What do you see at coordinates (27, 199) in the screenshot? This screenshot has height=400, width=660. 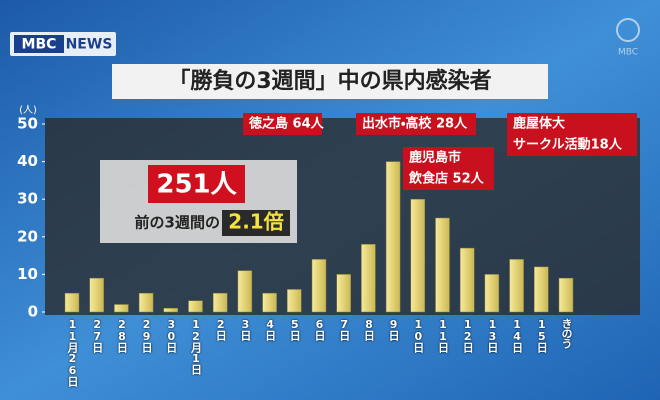 I see `y-tick-label: 30` at bounding box center [27, 199].